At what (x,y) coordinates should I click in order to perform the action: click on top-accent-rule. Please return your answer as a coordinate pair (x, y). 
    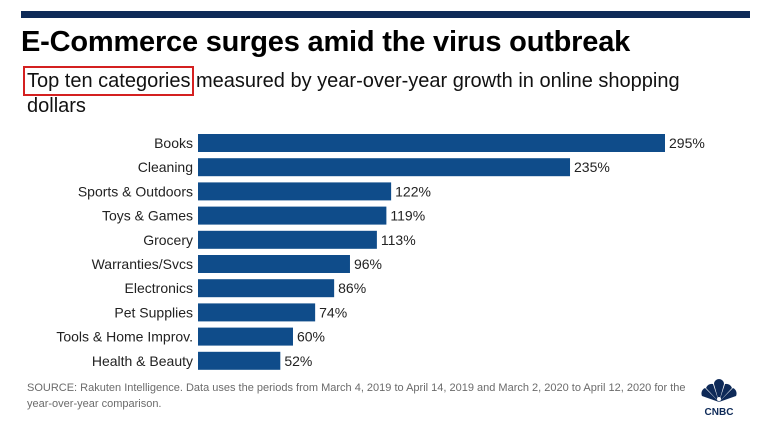
    Looking at the image, I should click on (385, 14).